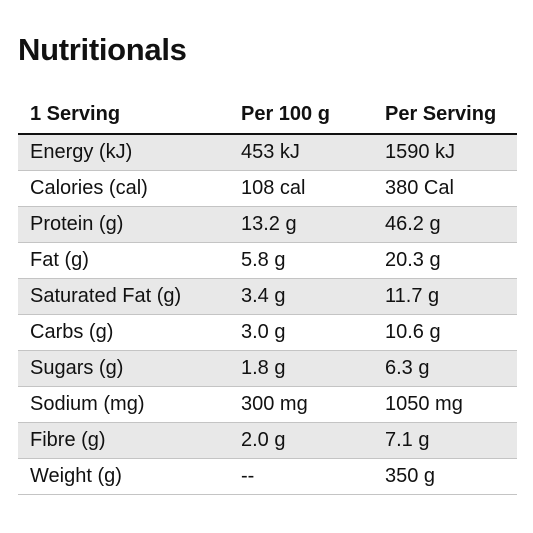 This screenshot has width=533, height=533. What do you see at coordinates (263, 368) in the screenshot?
I see `per-100g-value: 1.8 g` at bounding box center [263, 368].